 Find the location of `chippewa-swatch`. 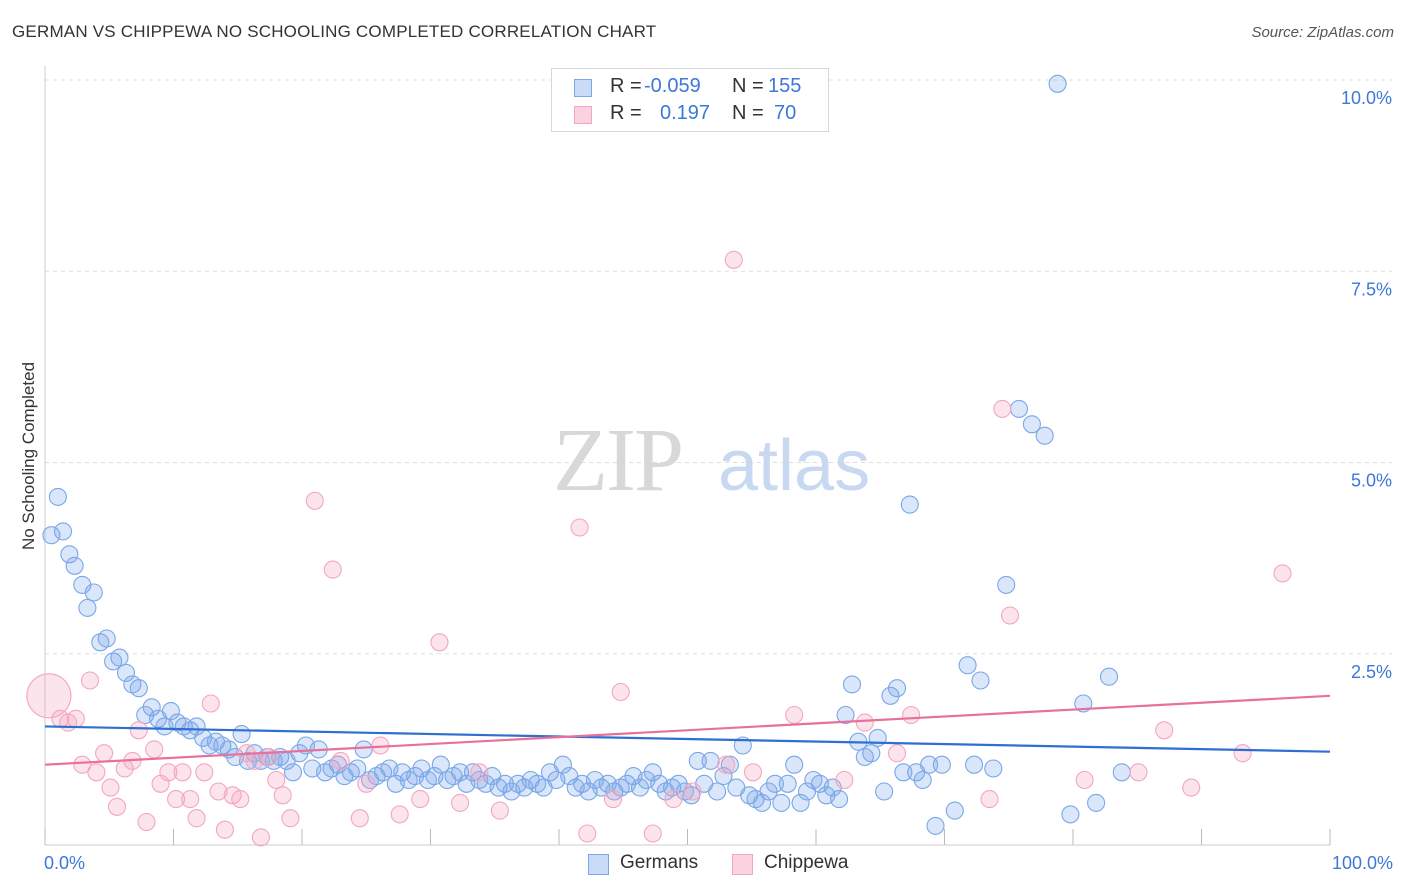

chippewa-swatch is located at coordinates (583, 115).